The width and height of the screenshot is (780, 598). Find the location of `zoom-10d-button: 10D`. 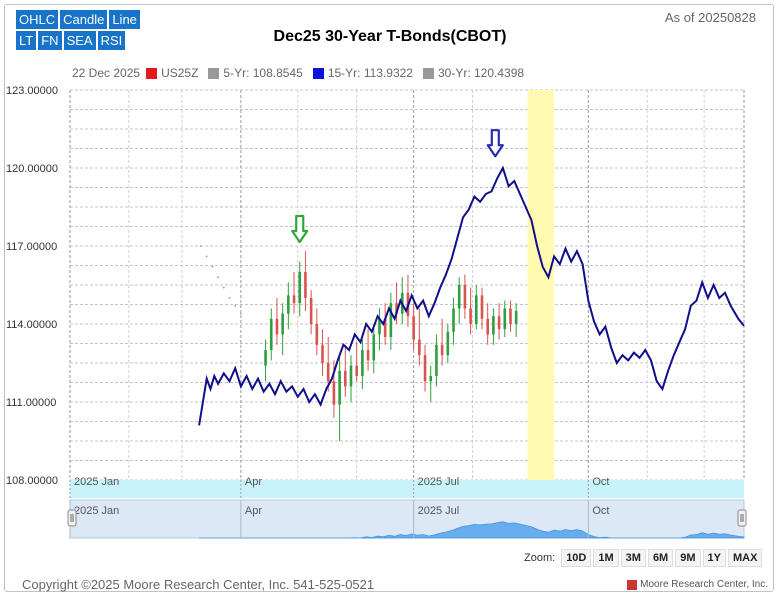

zoom-10d-button: 10D is located at coordinates (576, 558).